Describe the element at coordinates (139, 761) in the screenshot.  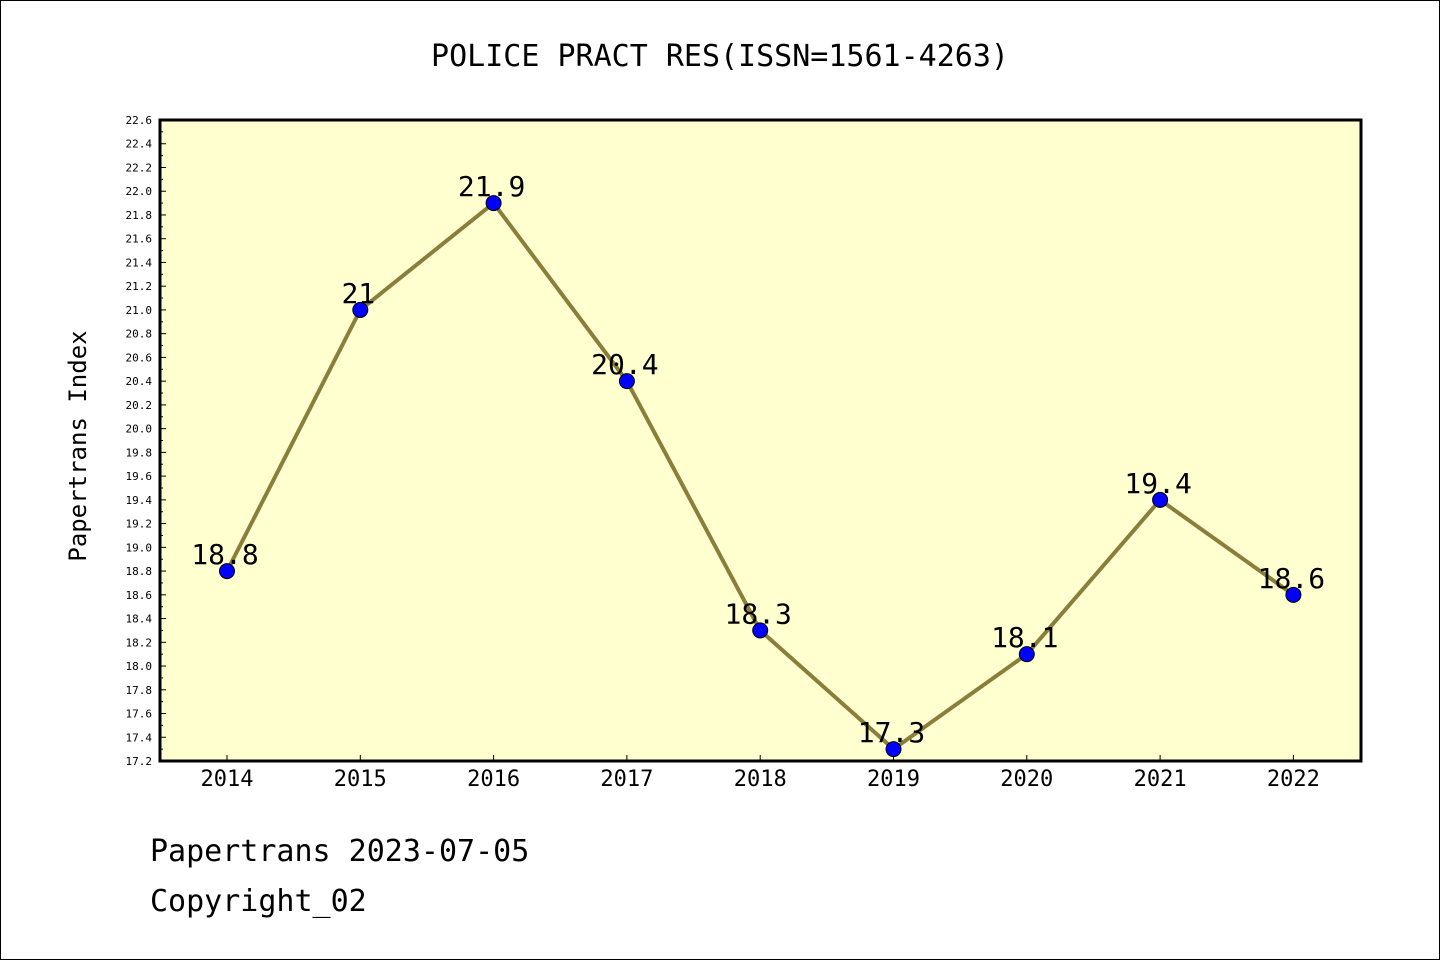
I see `y-tick-label: 17.2` at that location.